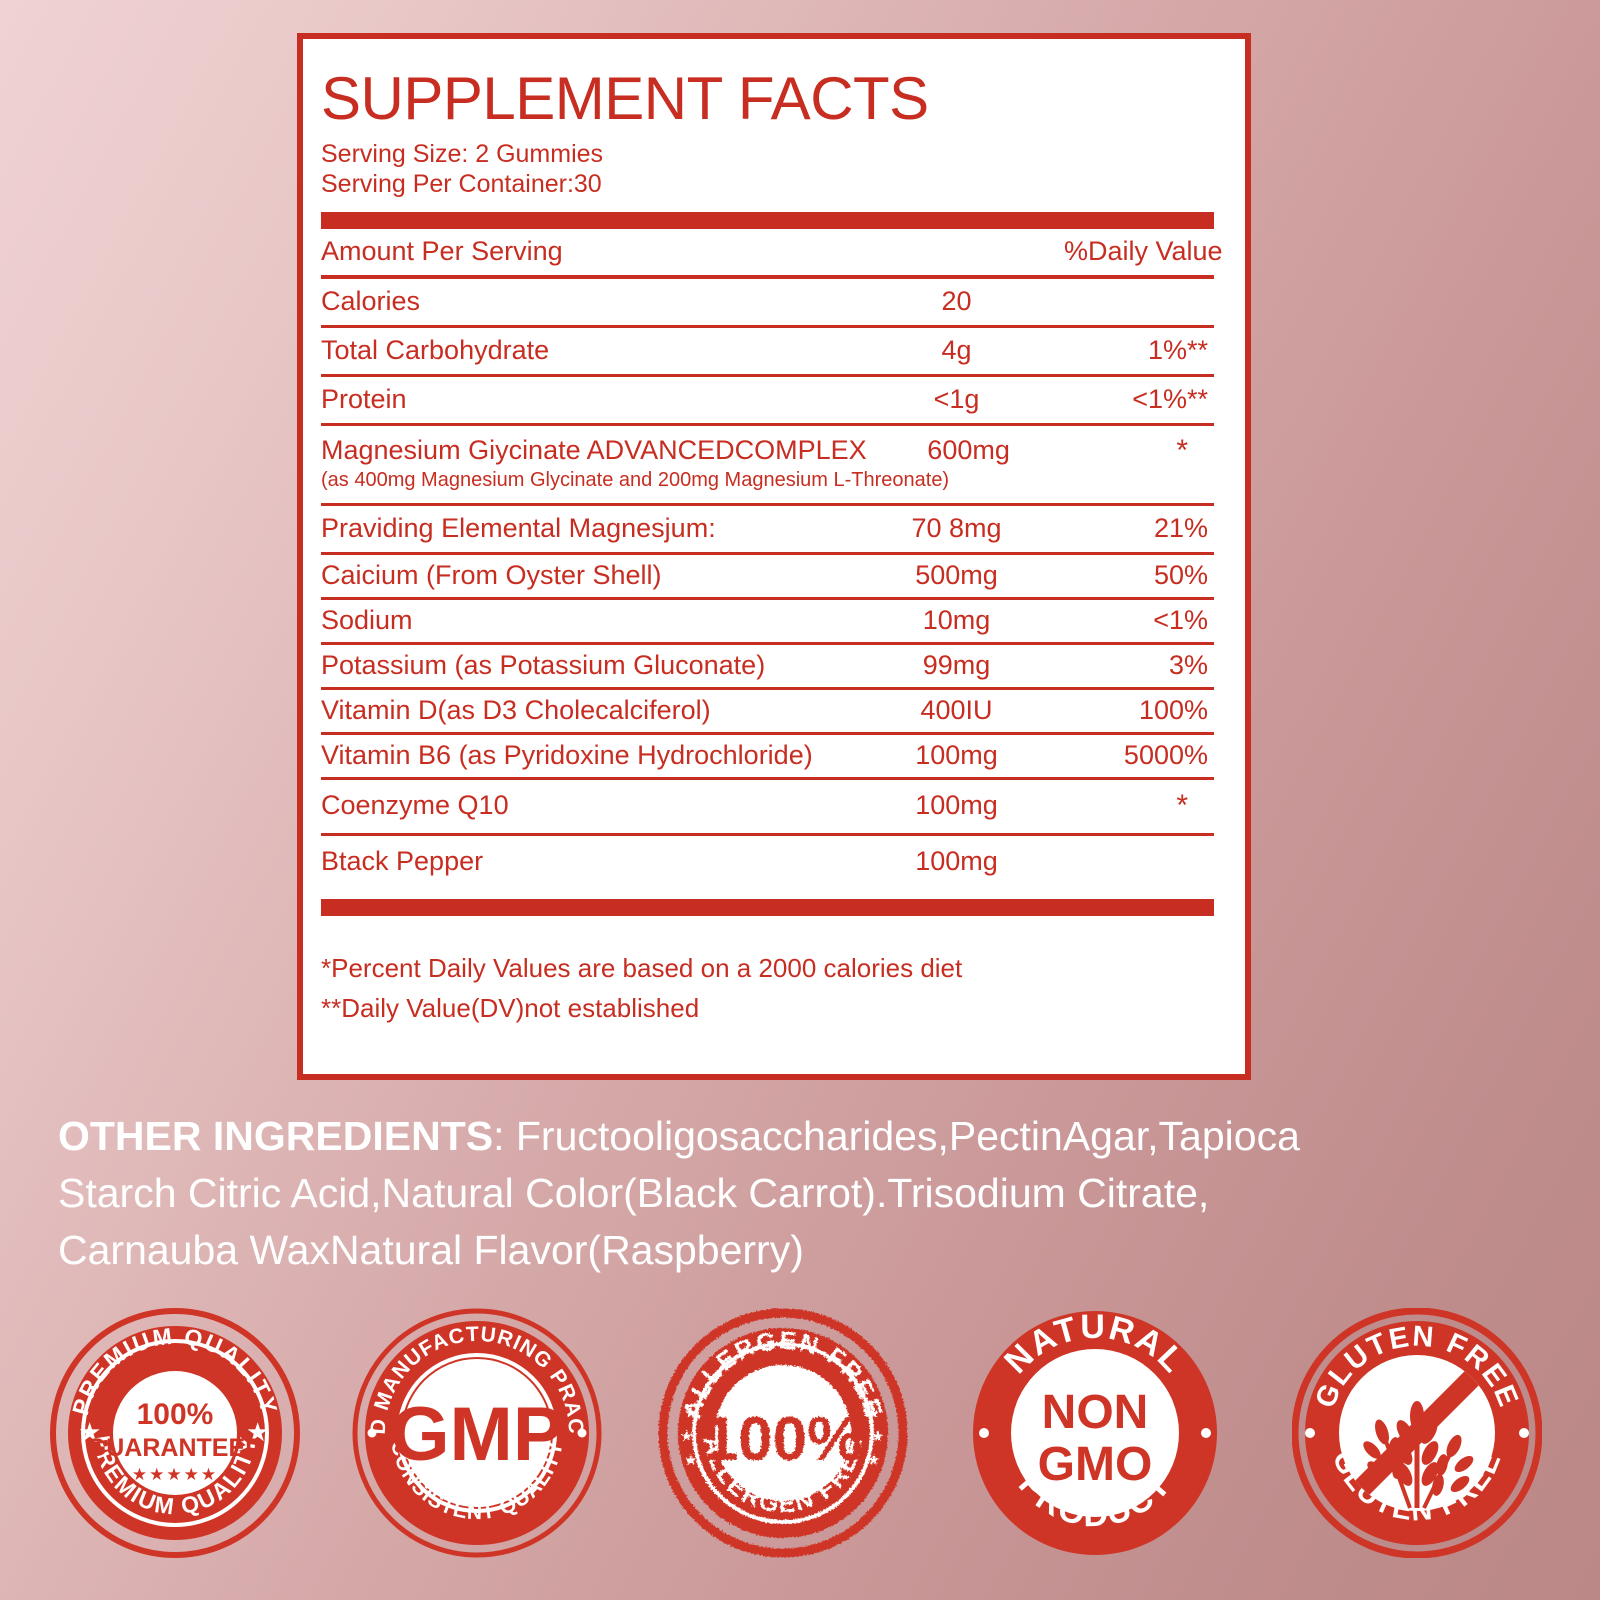  What do you see at coordinates (594, 450) in the screenshot?
I see `nutrient-name: Magnesium Giycinate ADVANCEDCOMPLEX` at bounding box center [594, 450].